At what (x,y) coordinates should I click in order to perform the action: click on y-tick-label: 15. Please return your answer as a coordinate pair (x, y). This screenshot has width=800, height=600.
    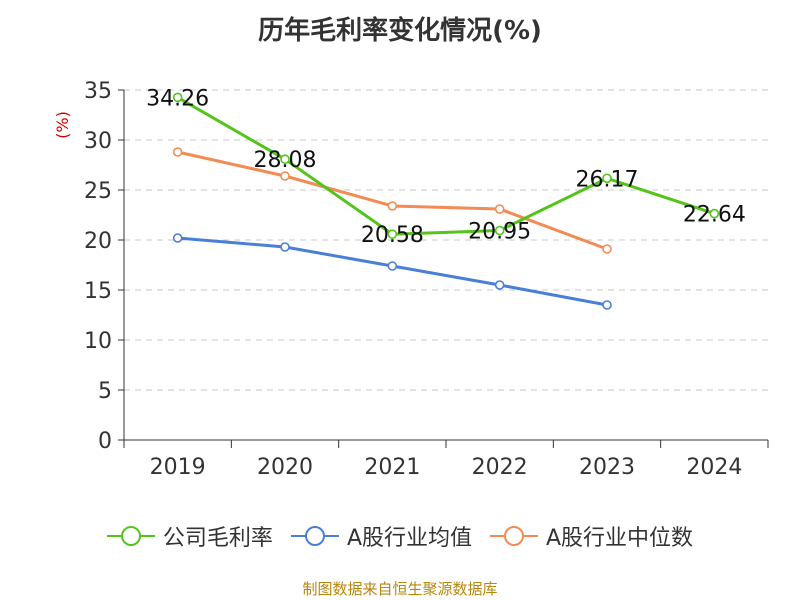
    Looking at the image, I should click on (98, 291).